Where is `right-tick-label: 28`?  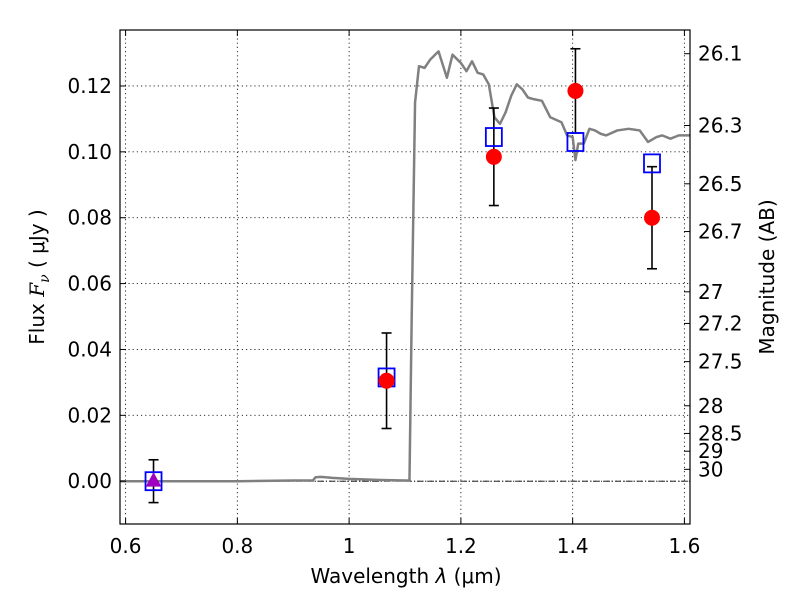 right-tick-label: 28 is located at coordinates (710, 406).